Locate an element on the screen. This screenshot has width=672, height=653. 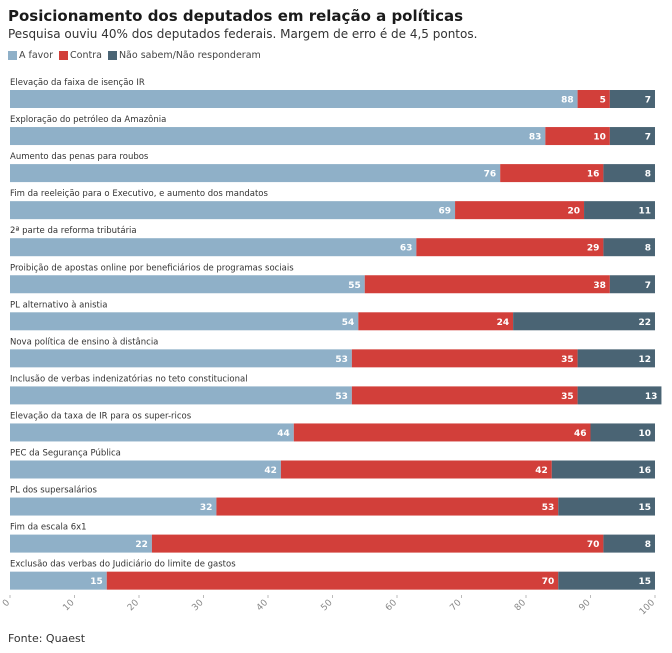
category-label: 2ª parte da reforma tributária is located at coordinates (73, 231).